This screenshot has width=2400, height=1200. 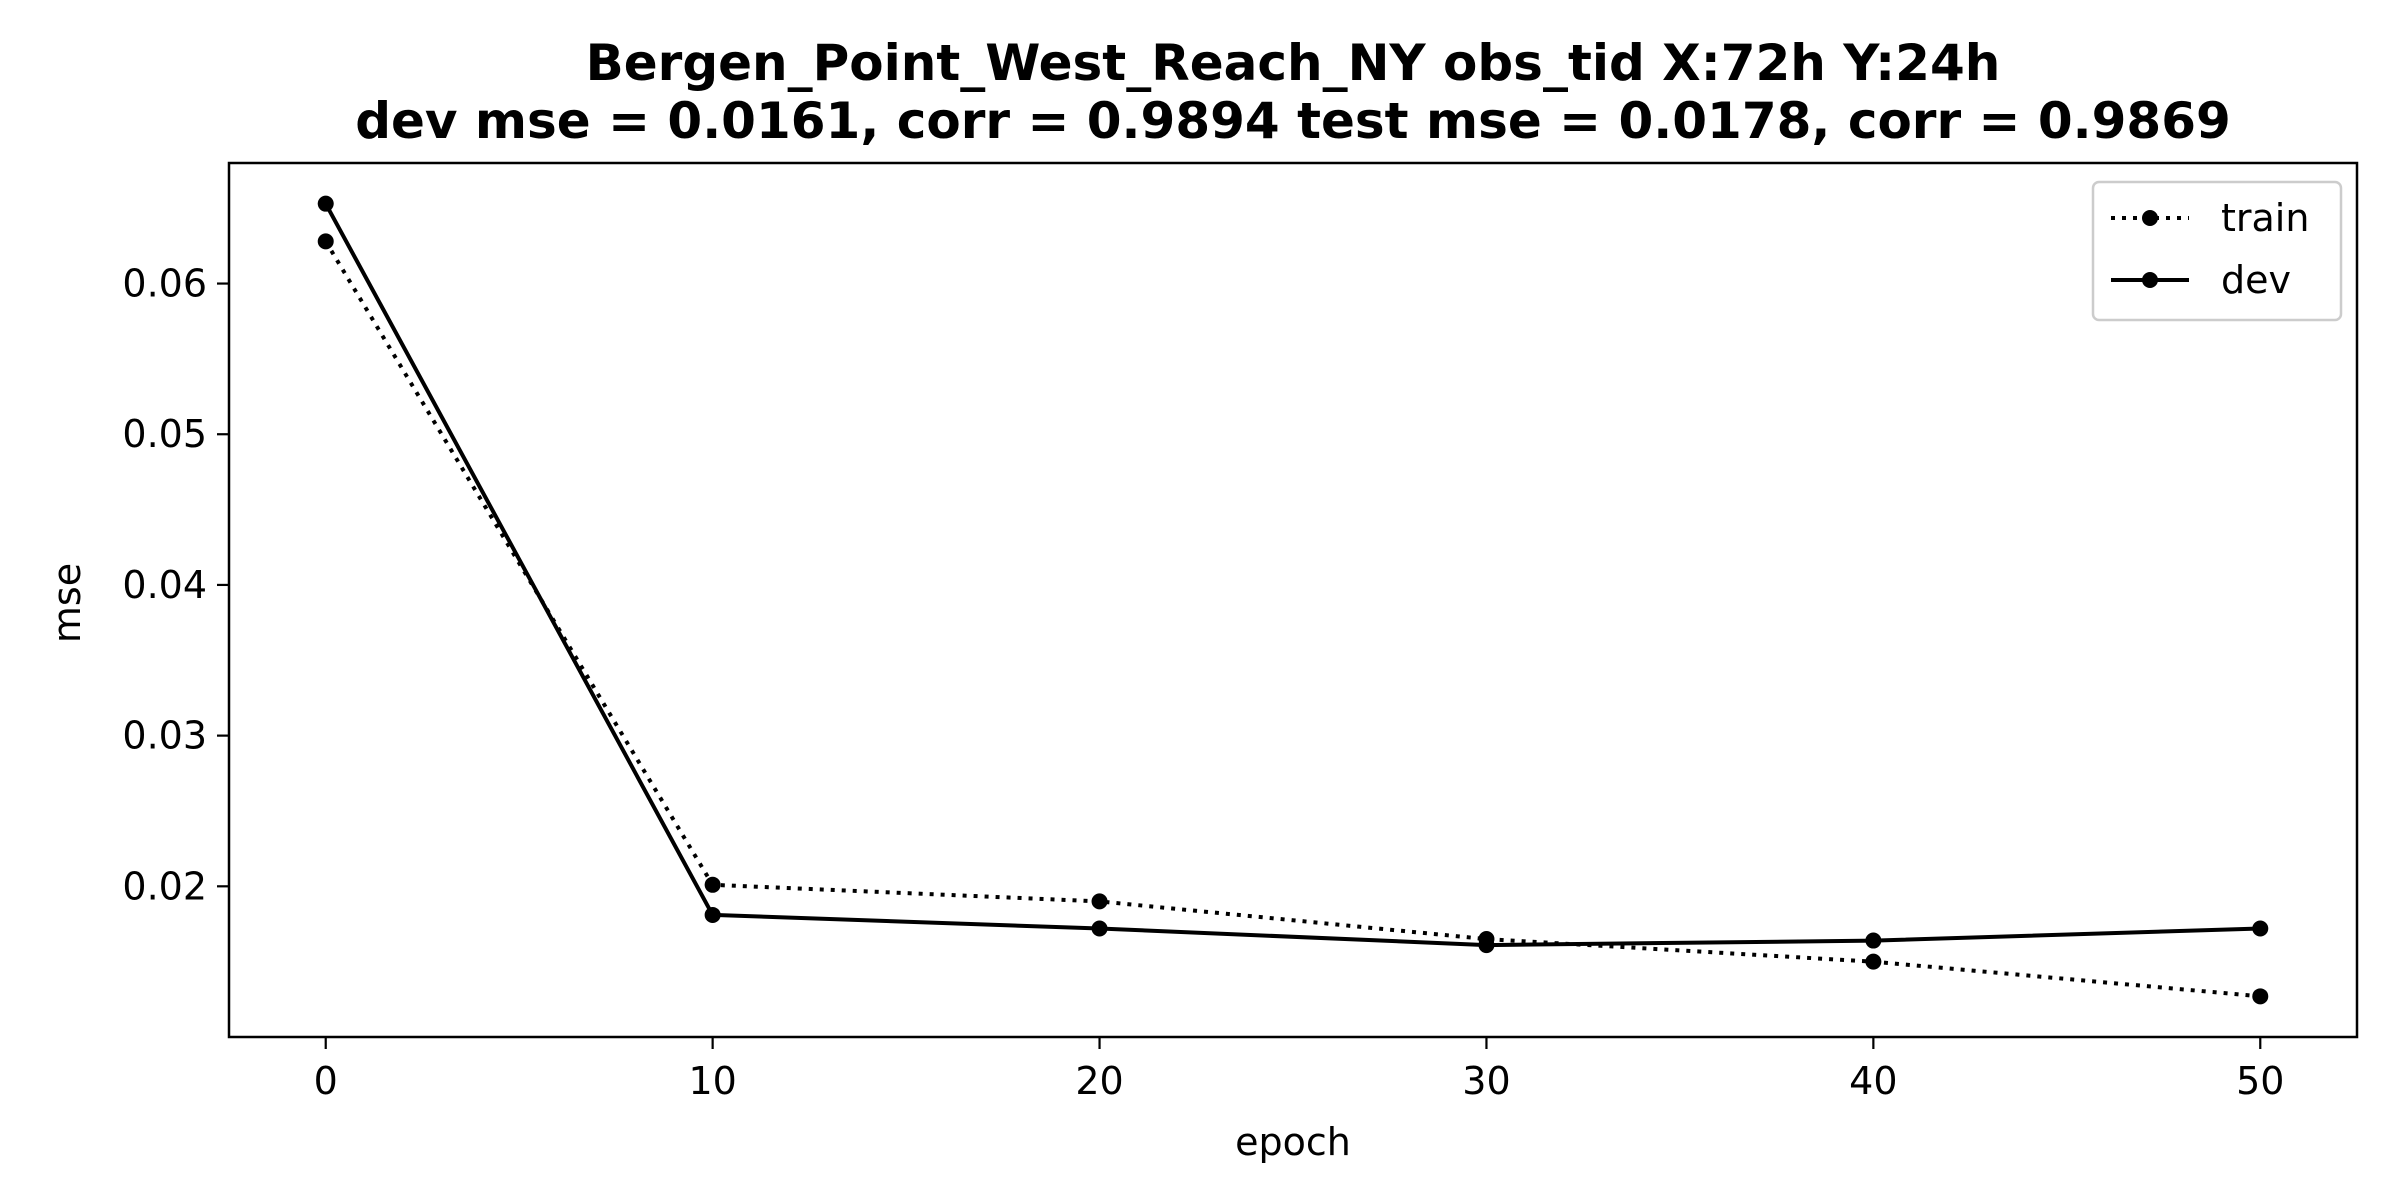 What do you see at coordinates (2217, 251) in the screenshot?
I see `legend: train dev` at bounding box center [2217, 251].